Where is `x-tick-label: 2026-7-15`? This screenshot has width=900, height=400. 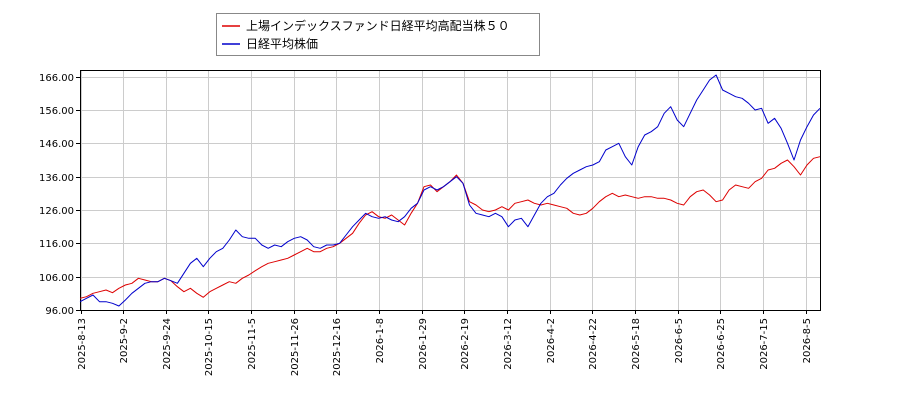
x-tick-label: 2026-7-15 is located at coordinates (764, 344).